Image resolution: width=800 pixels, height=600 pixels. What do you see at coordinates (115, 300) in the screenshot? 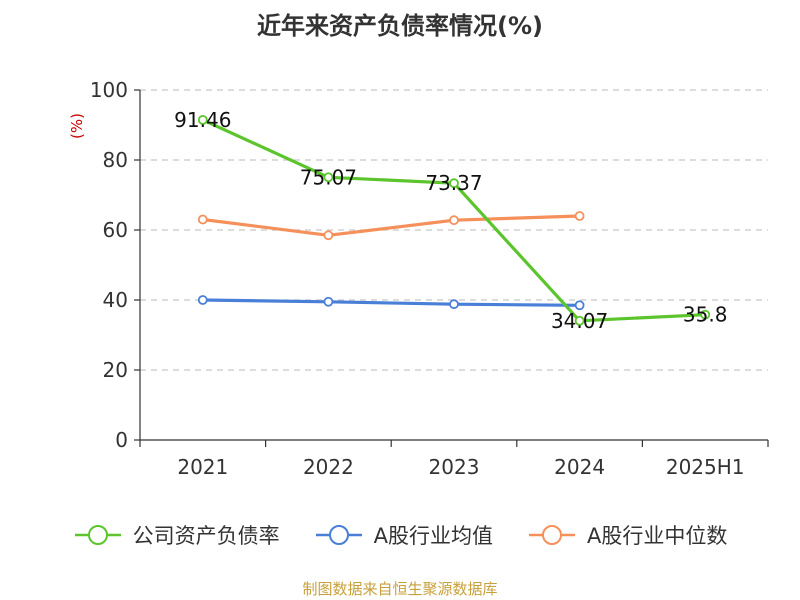
I see `y-tick-label: 40` at bounding box center [115, 300].